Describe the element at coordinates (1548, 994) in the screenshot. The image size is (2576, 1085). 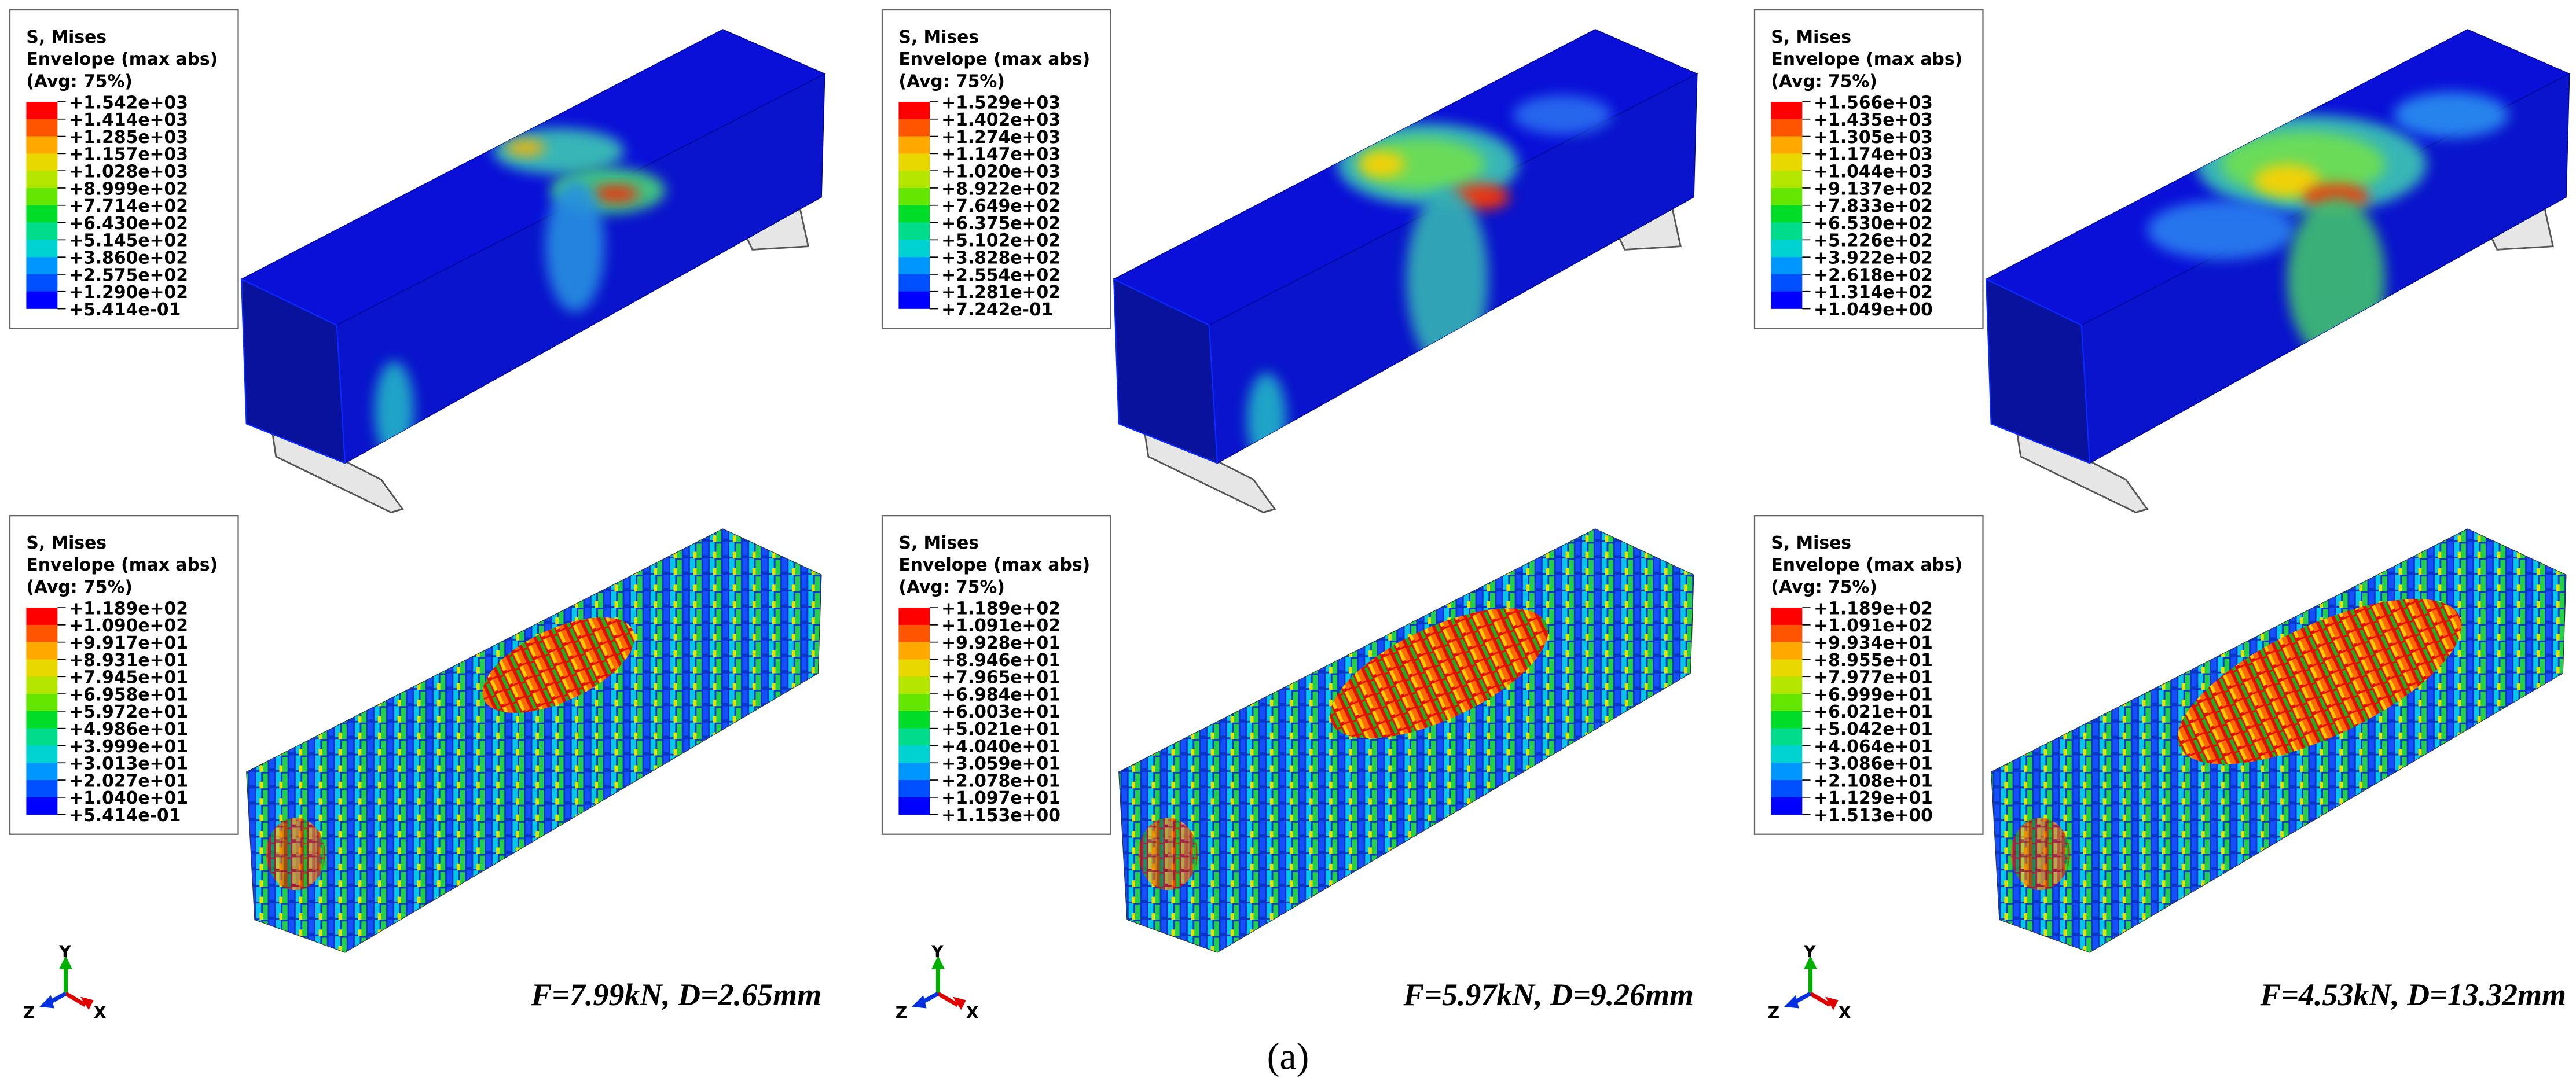
I see `load-label: F=5.97kN, D=9.26mm` at that location.